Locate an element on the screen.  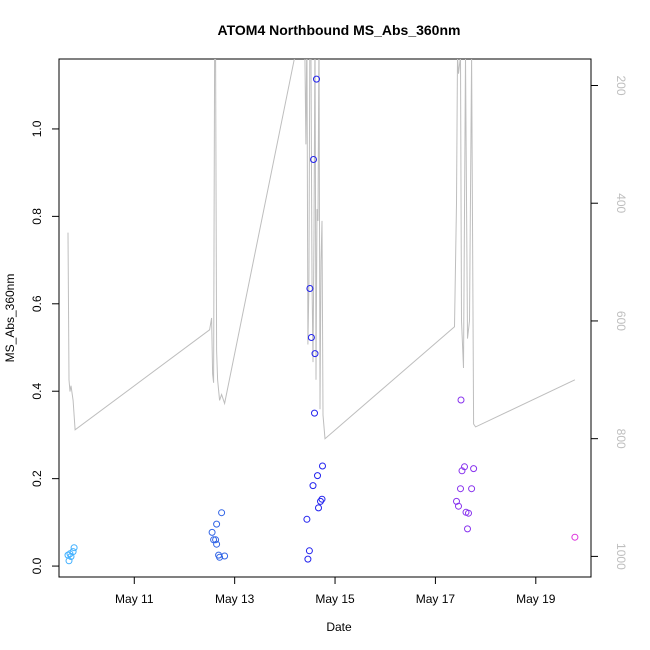
y-tick-label: 0.0 is located at coordinates (37, 565).